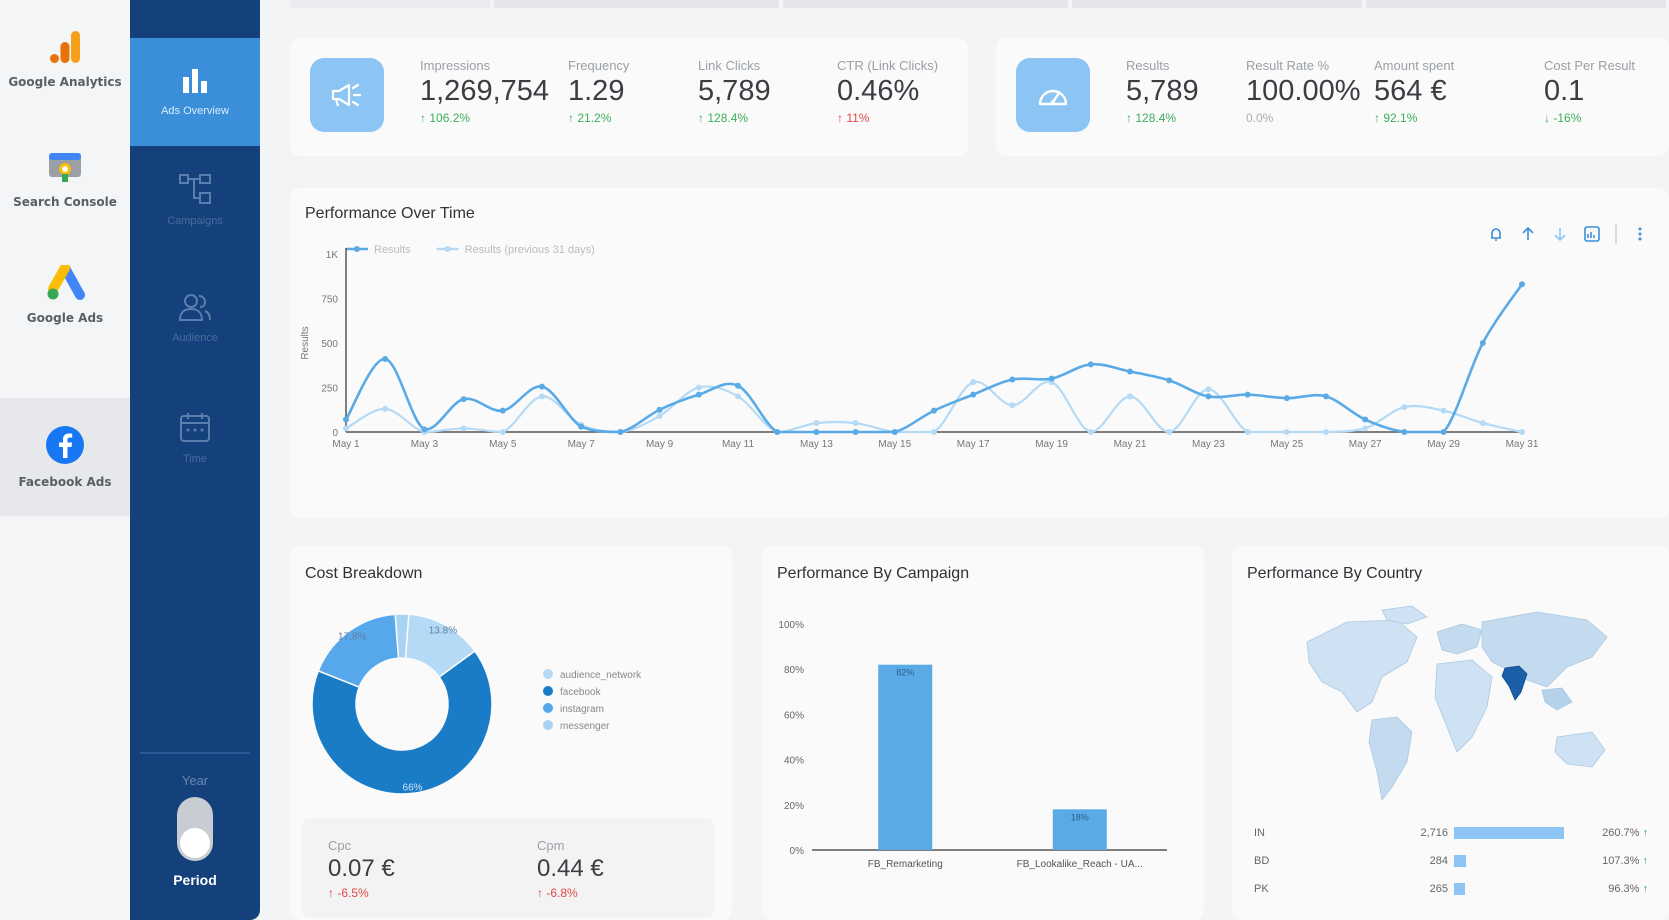 This screenshot has width=1669, height=920. What do you see at coordinates (353, 893) in the screenshot?
I see `metric-change-value: -6.5%` at bounding box center [353, 893].